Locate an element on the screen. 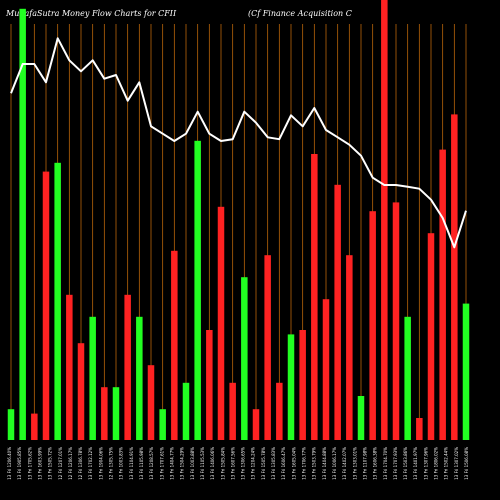 This screenshot has width=500, height=500. x-tick-label: 13 Fri 1105.98% is located at coordinates (141, 463).